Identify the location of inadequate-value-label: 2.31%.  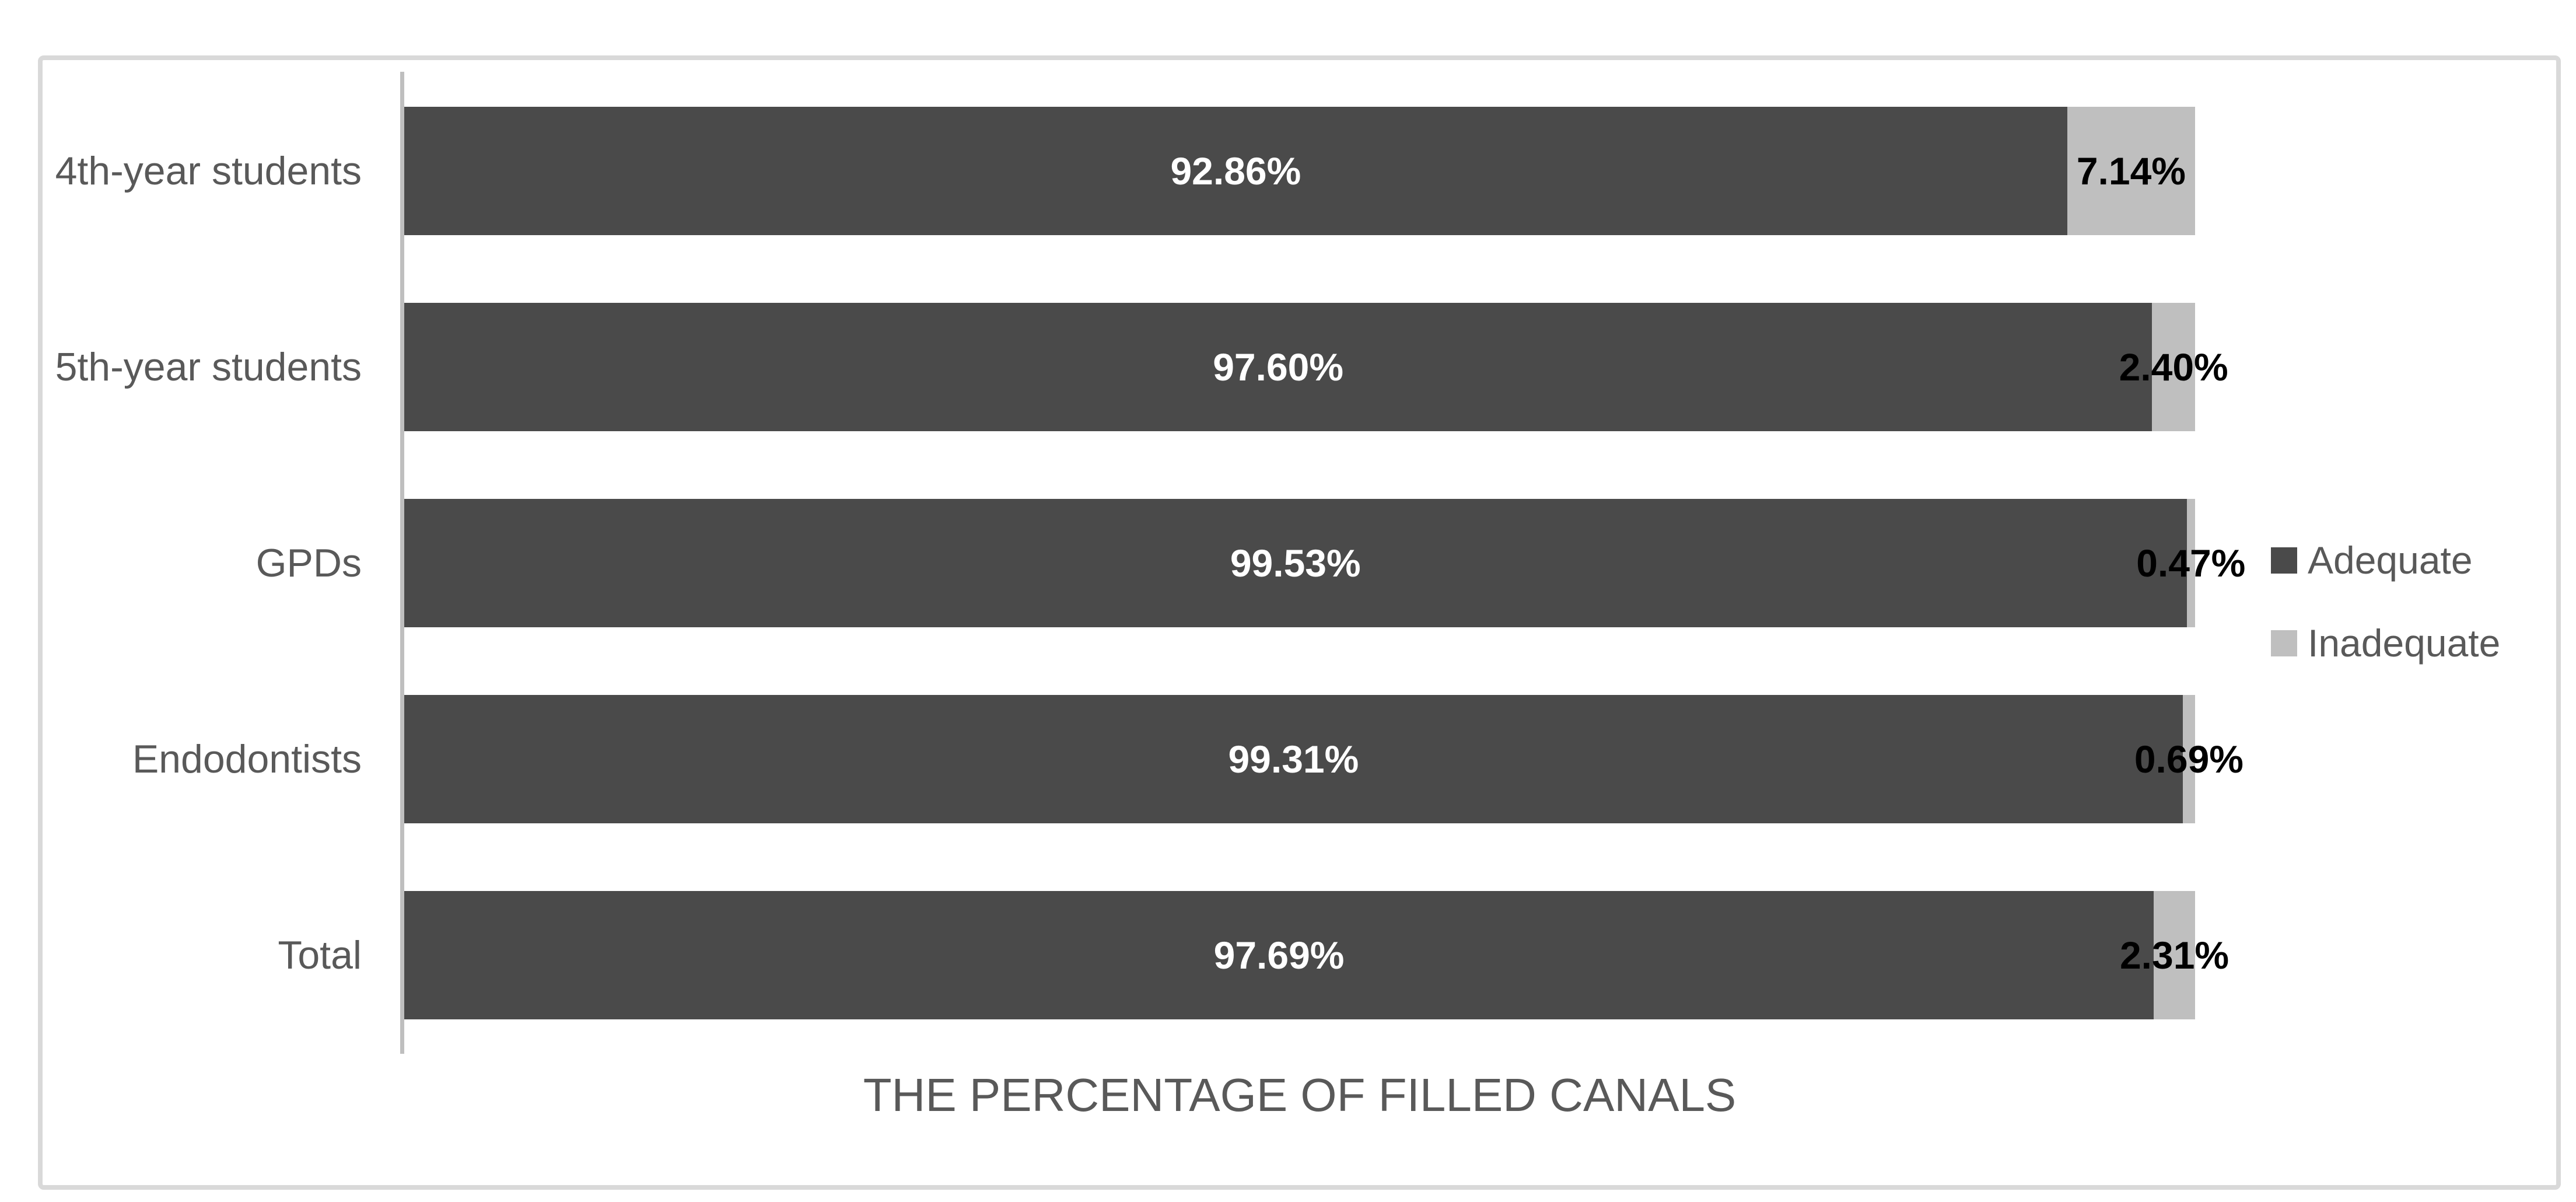
(2174, 956).